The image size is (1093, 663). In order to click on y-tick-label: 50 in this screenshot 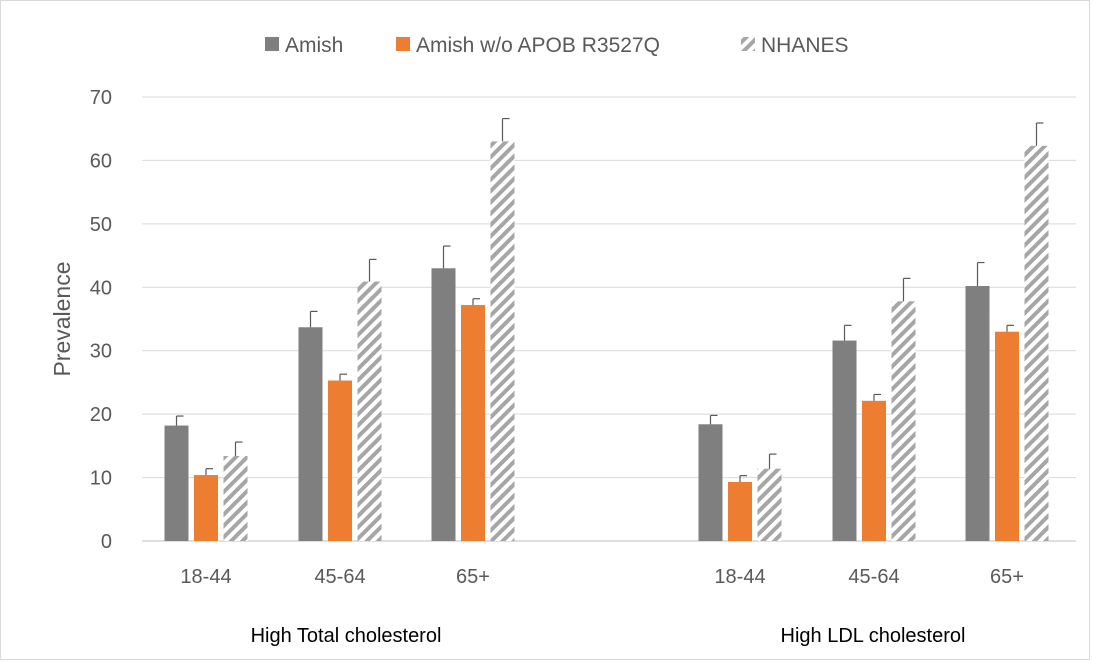, I will do `click(101, 225)`.